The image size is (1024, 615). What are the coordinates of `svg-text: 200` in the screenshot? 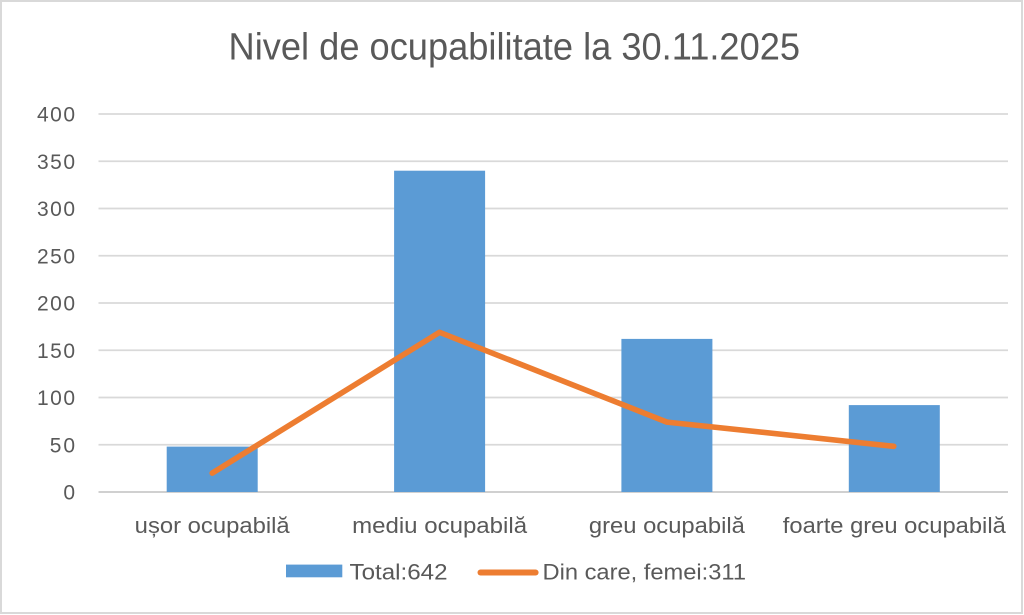 It's located at (56, 304).